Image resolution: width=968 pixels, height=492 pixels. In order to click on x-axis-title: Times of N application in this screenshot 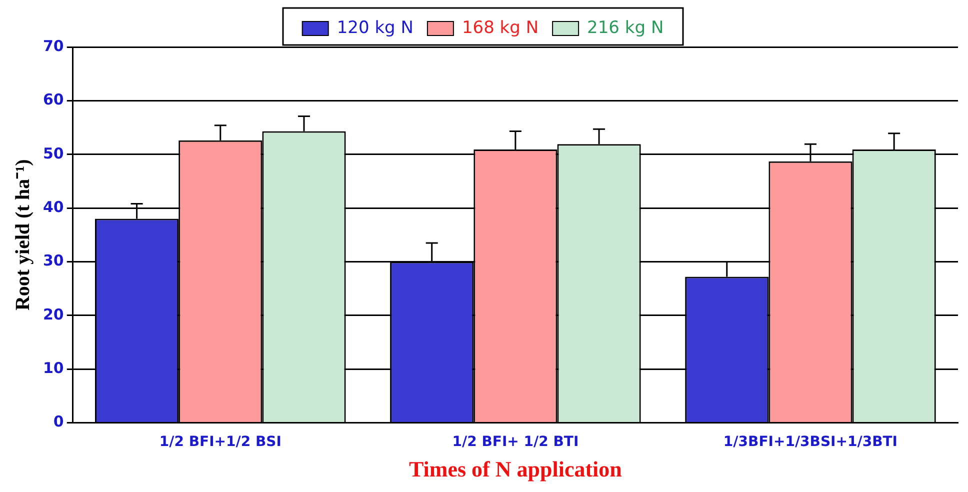, I will do `click(515, 469)`.